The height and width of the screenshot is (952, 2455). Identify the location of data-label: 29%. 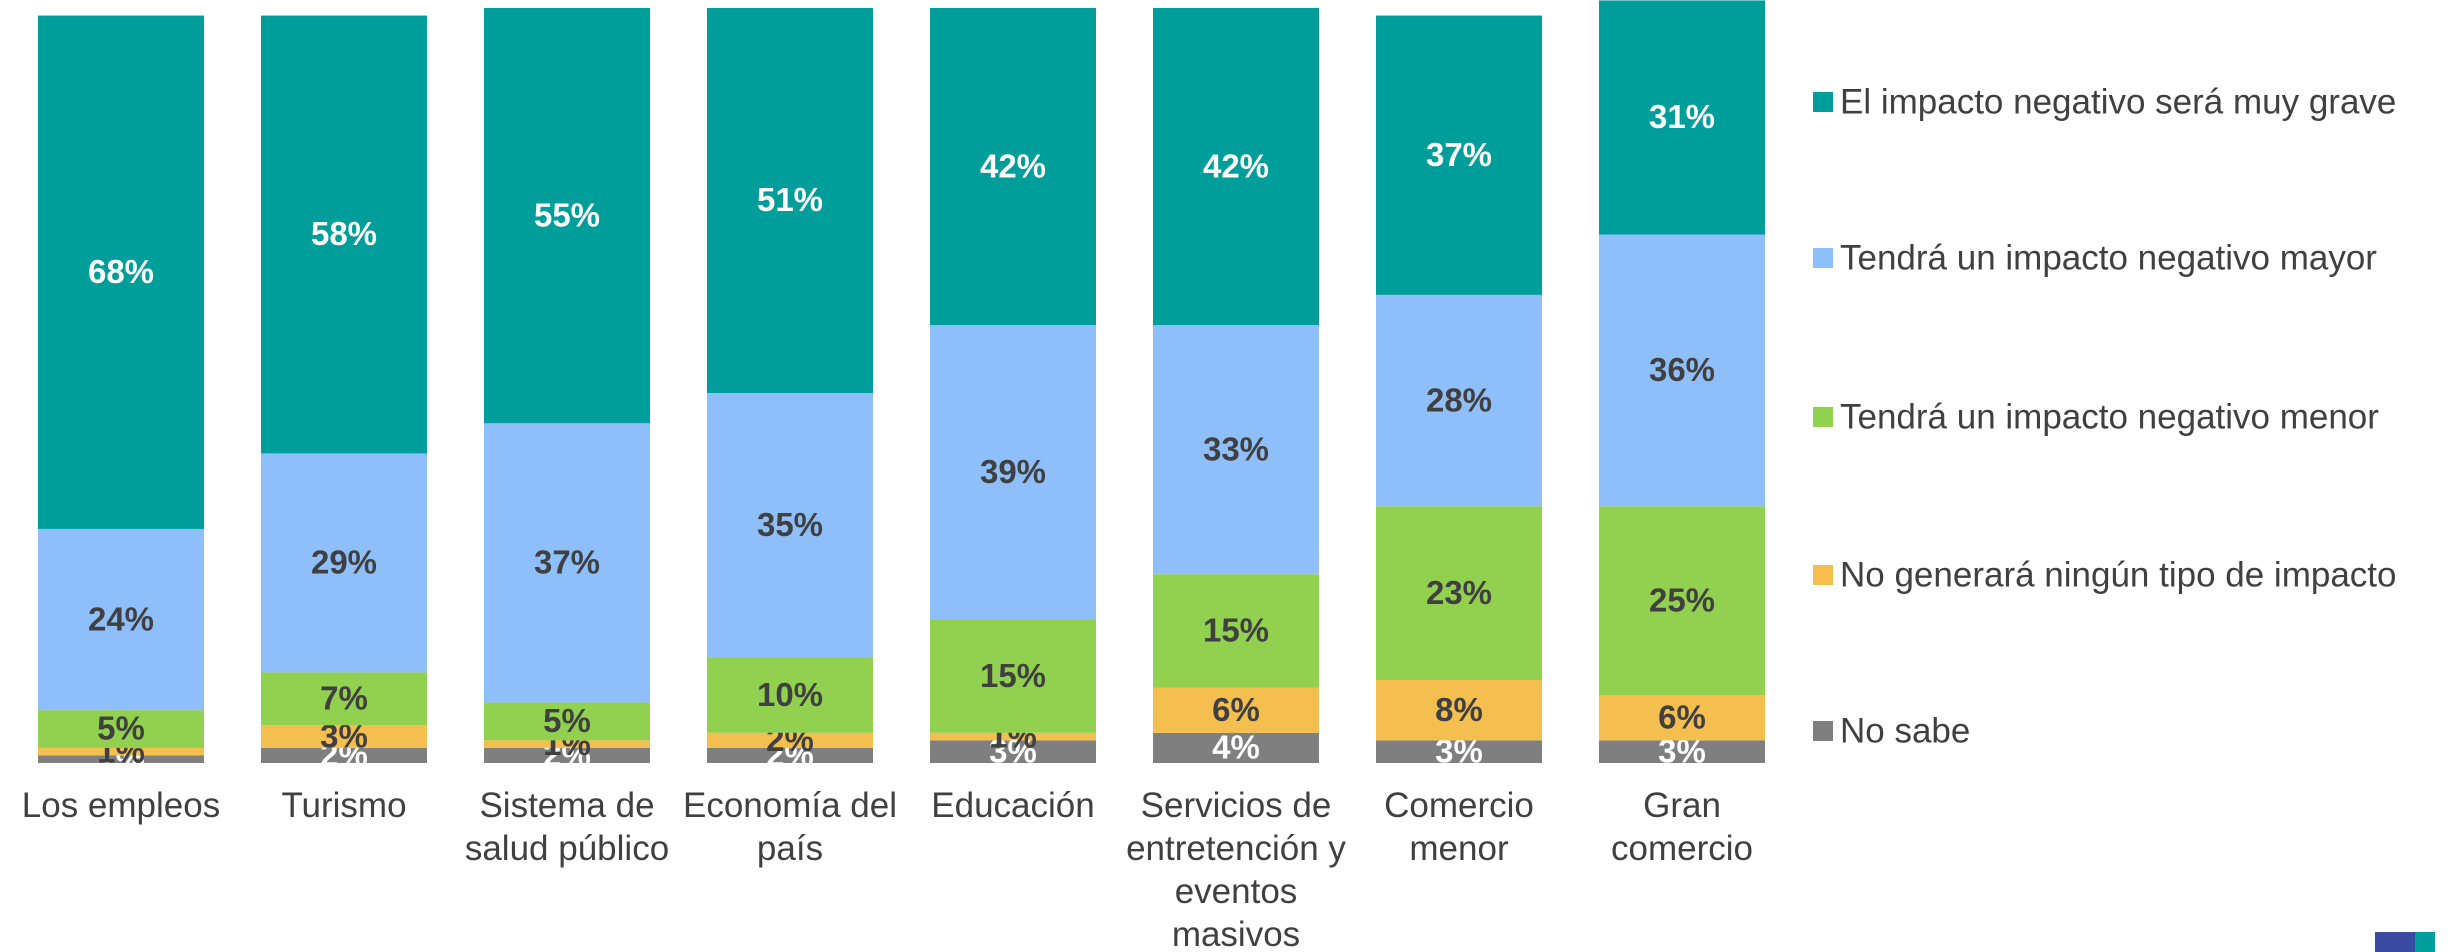
(344, 562).